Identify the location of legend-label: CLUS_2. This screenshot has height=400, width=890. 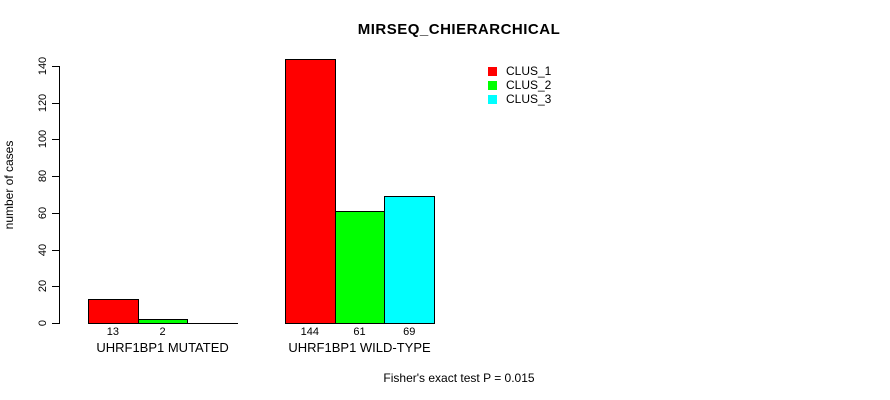
(529, 85).